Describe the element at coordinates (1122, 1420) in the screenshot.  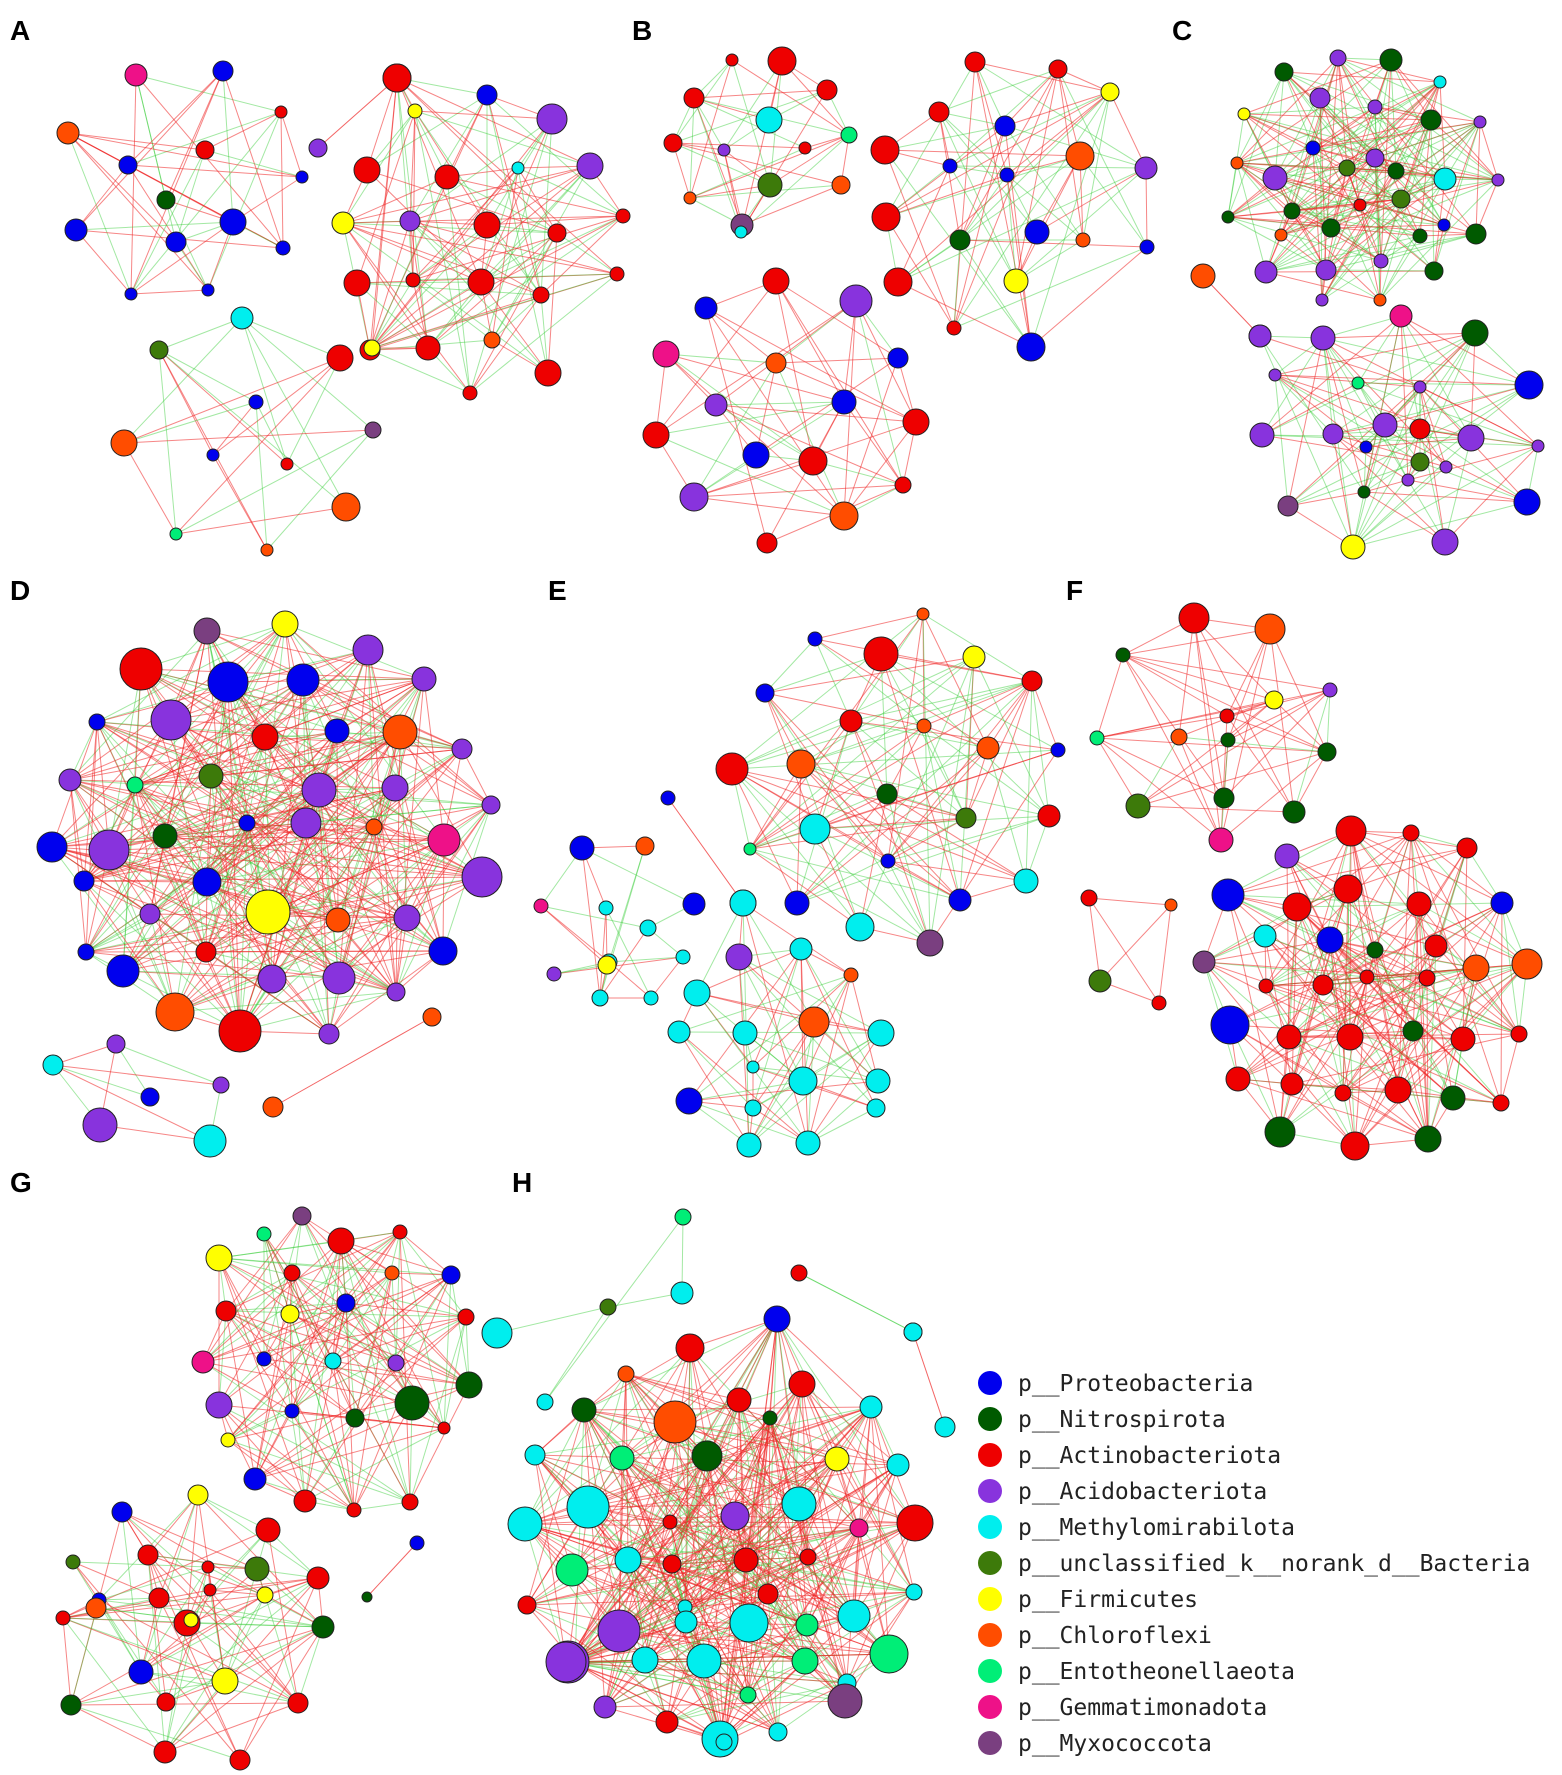
I see `legend-label-nitrospirota: p__Nitrospirota` at that location.